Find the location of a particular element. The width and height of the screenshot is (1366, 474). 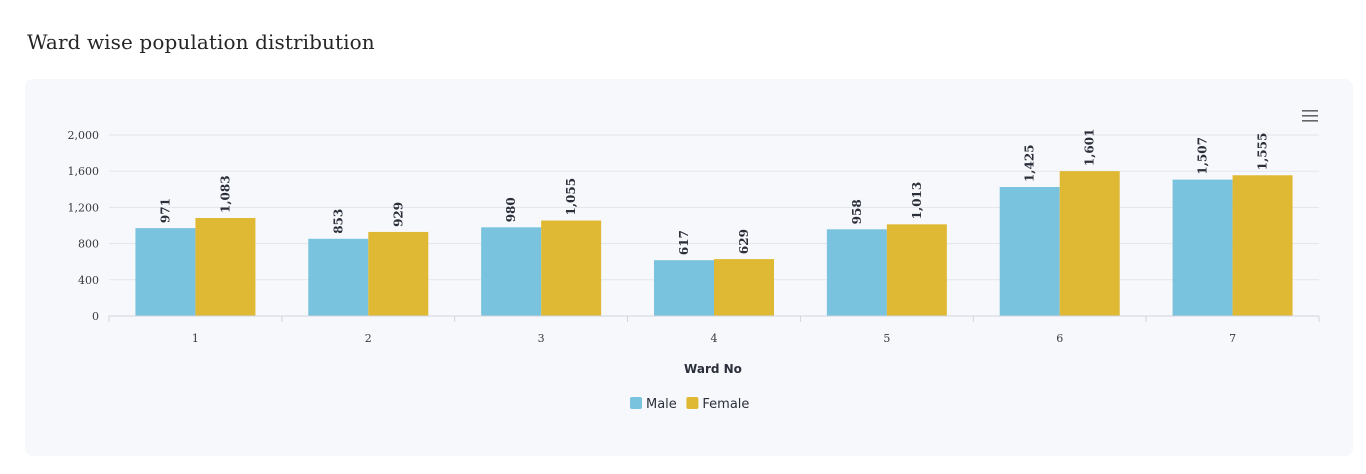

x-tick-label: 2 is located at coordinates (368, 338).